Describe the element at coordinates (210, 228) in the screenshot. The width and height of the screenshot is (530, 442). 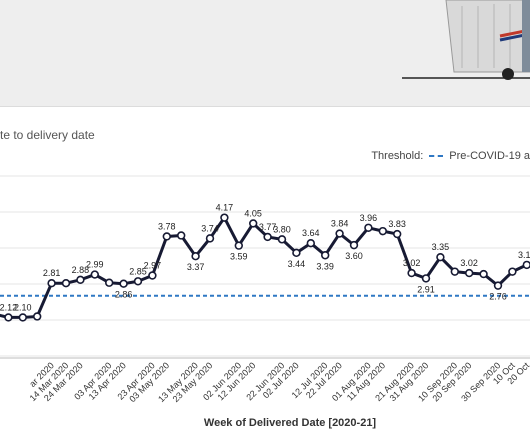
I see `data-label: 3.74` at that location.